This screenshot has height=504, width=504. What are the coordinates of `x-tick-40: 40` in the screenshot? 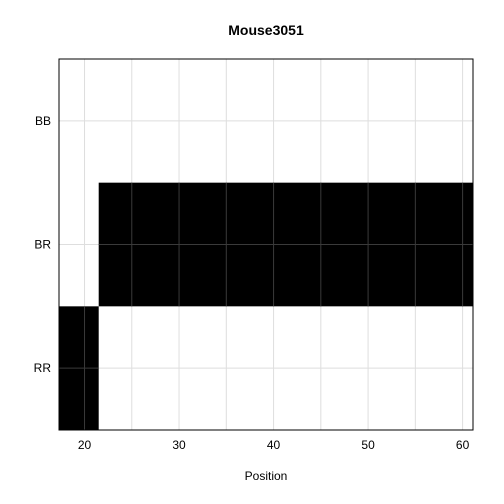 It's located at (274, 445).